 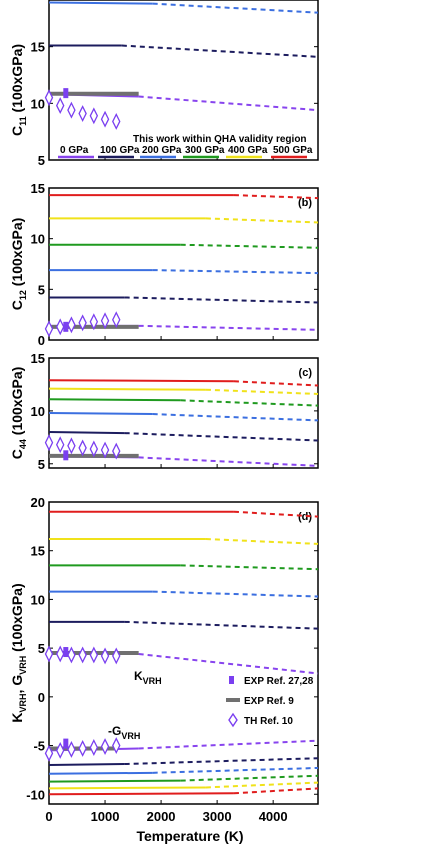 What do you see at coordinates (293, 150) in the screenshot?
I see `pressure-legend-label-5: 500 GPa` at bounding box center [293, 150].